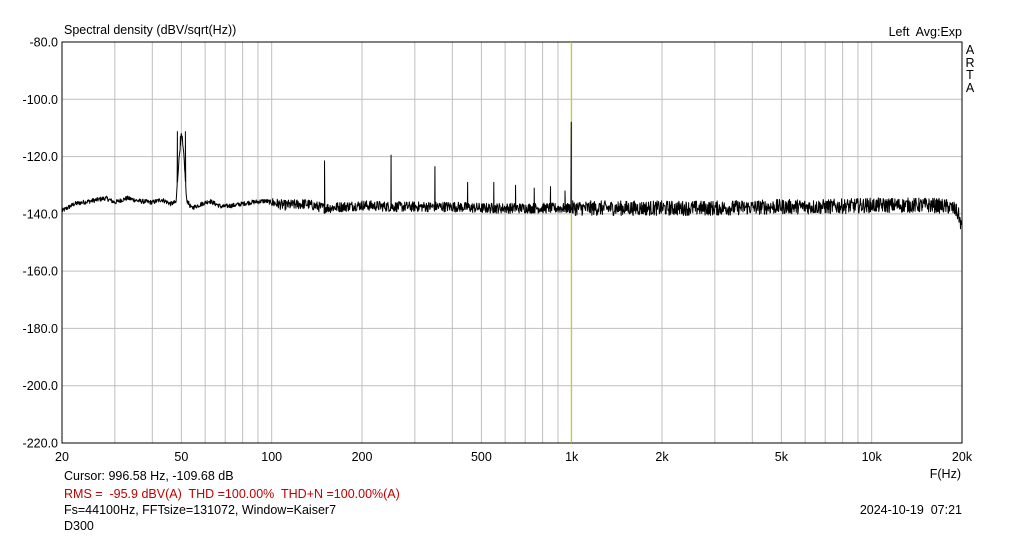 The image size is (1024, 536). What do you see at coordinates (40, 100) in the screenshot?
I see `y-tick-label: -100.0` at bounding box center [40, 100].